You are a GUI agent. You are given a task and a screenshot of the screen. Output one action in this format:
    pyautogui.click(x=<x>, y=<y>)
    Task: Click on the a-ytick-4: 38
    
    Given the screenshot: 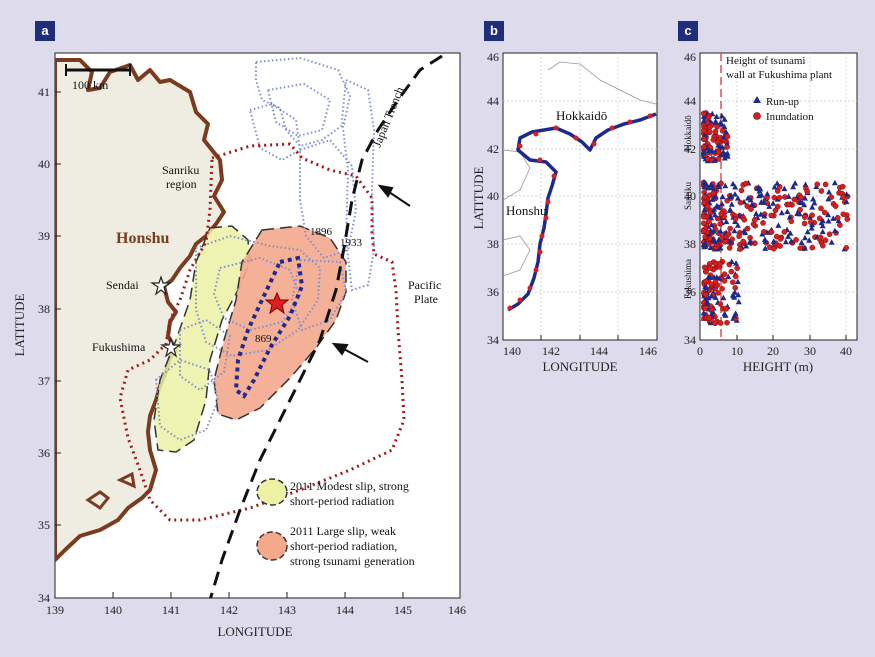 What is the action you would take?
    pyautogui.click(x=44, y=309)
    